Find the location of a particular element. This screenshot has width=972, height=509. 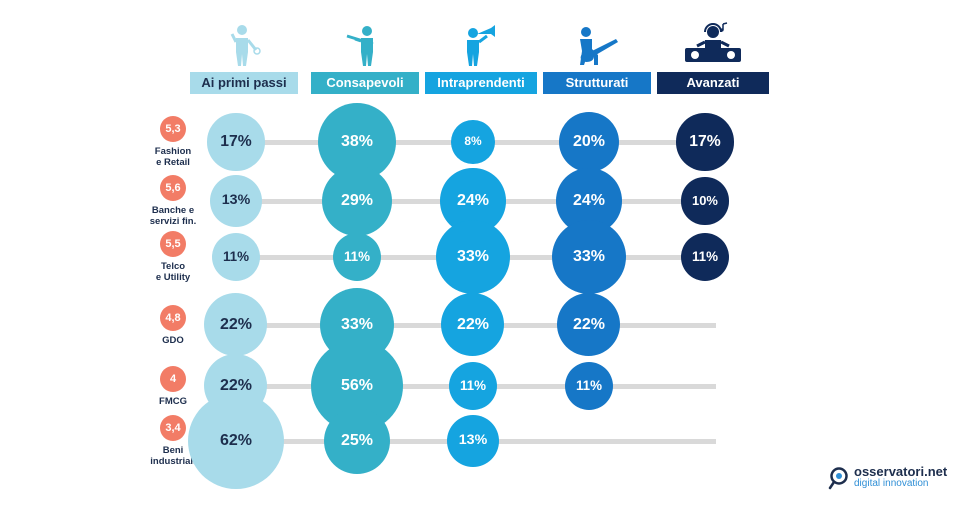

sector-label: Beni industriali is located at coordinates (173, 456).